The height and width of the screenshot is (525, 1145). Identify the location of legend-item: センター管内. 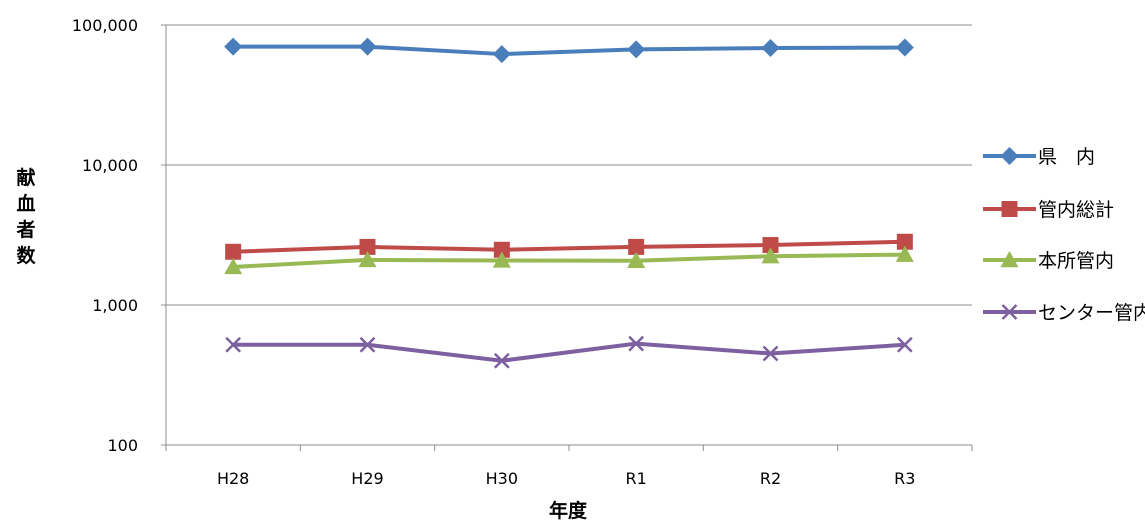
(1064, 313).